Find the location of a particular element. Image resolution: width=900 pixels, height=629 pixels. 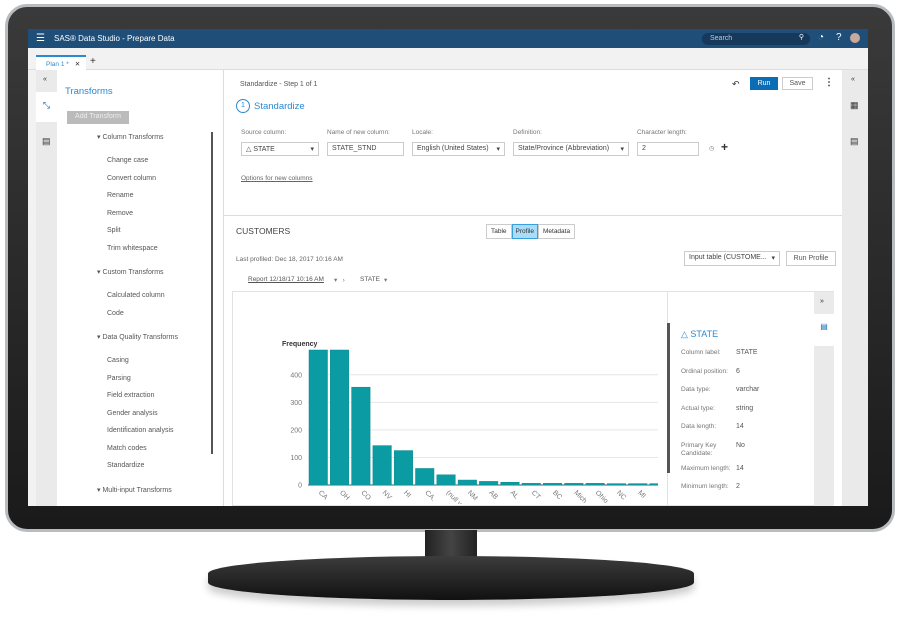

run-button: Run is located at coordinates (764, 83).